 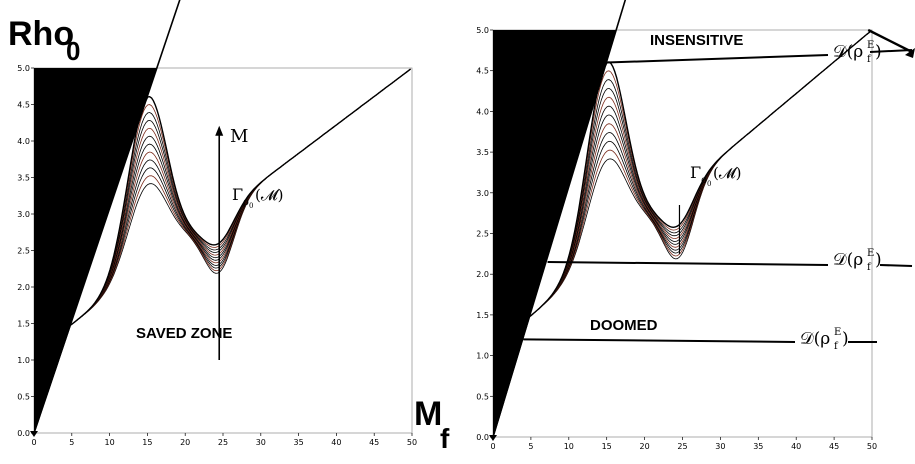 What do you see at coordinates (870, 253) in the screenshot?
I see `d-label-mid-sup: E` at bounding box center [870, 253].